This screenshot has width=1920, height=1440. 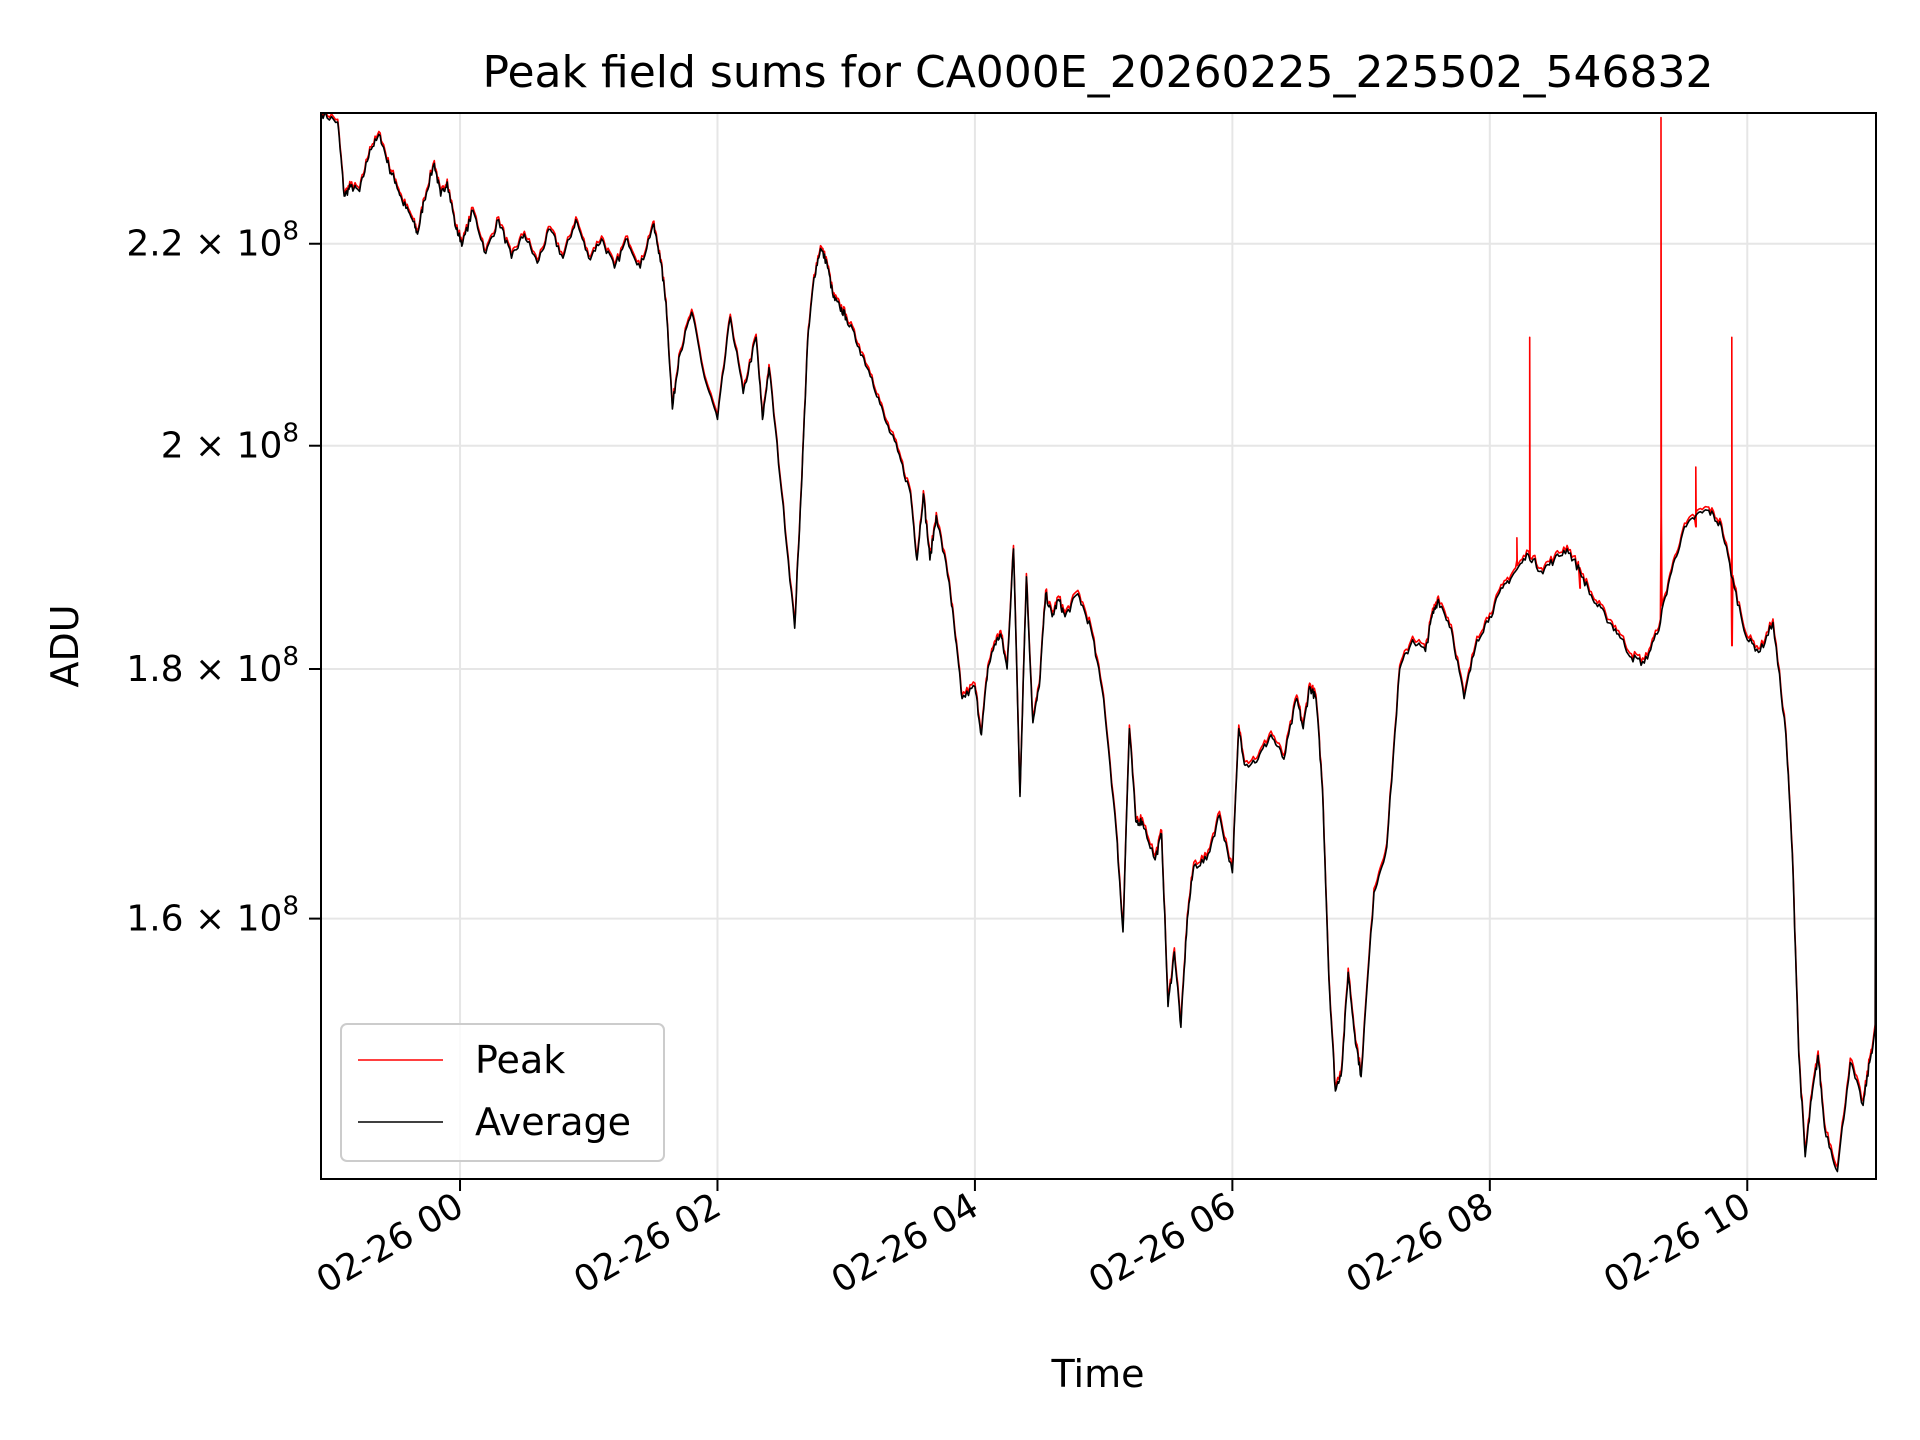 I want to click on y-tick-label: 2 × 108, so click(x=230, y=443).